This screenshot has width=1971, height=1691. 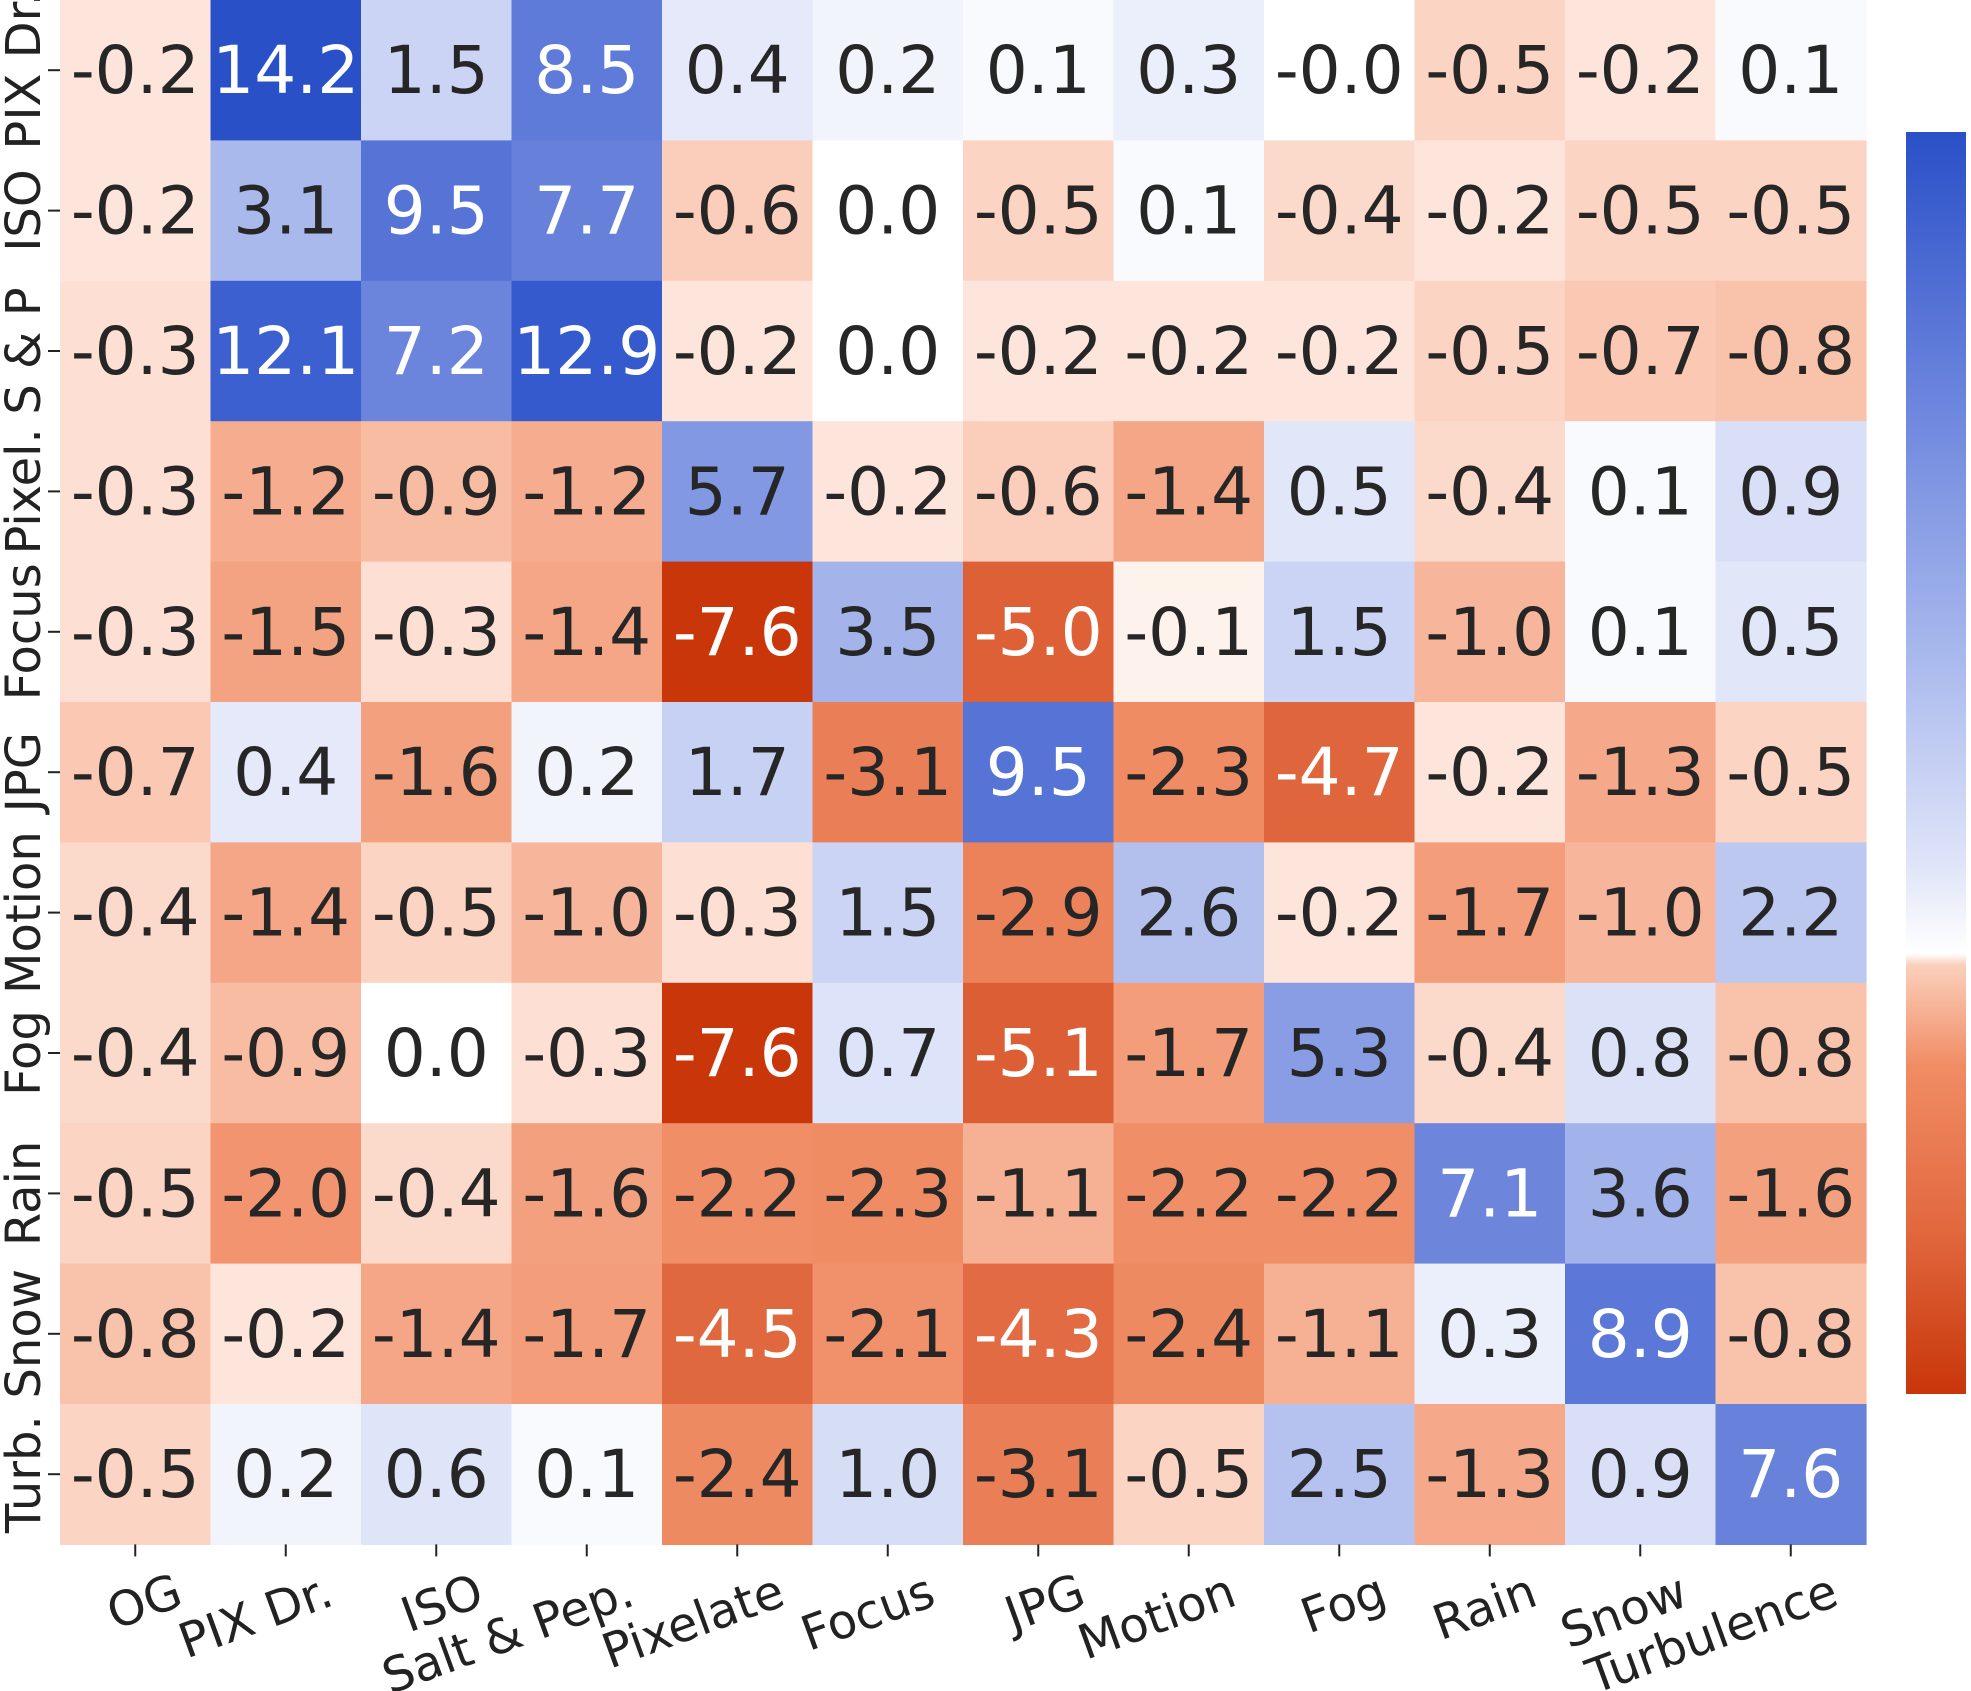 I want to click on cell-value-label: 3.1, so click(x=285, y=211).